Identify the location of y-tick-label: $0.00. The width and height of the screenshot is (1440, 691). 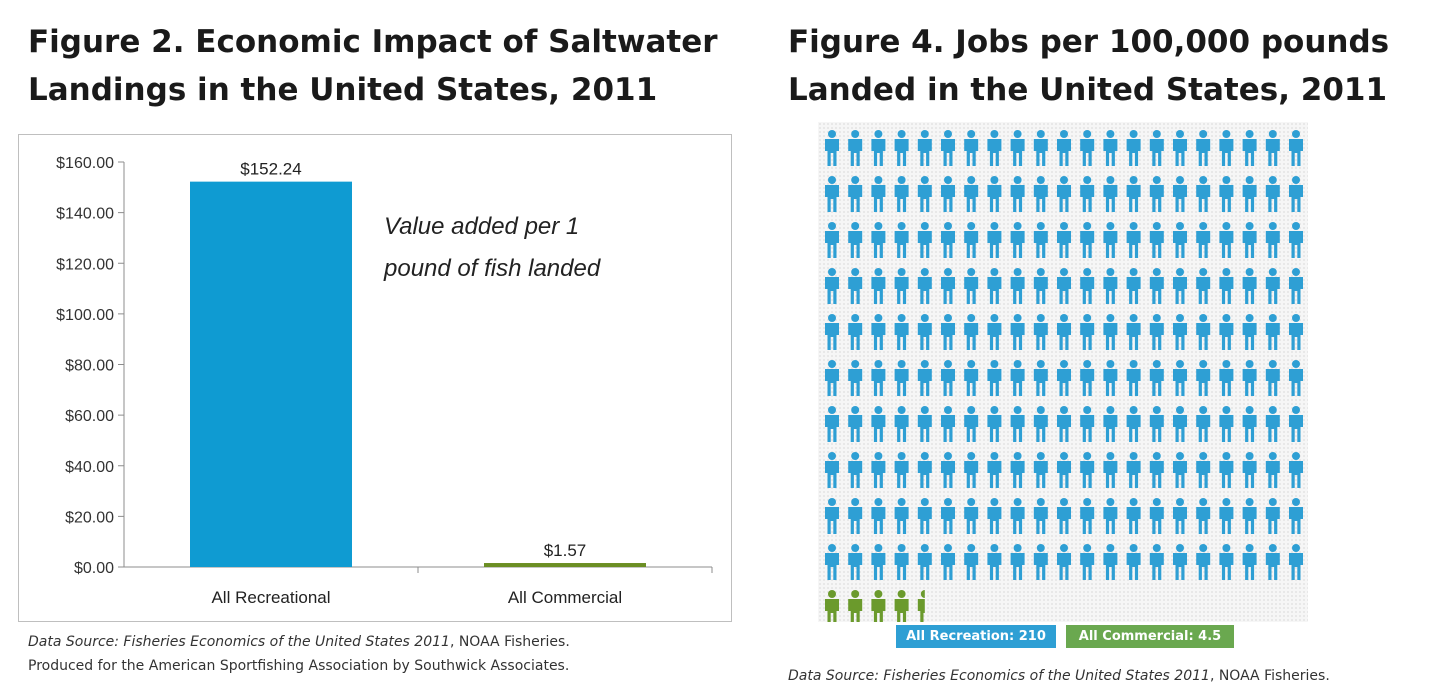
(94, 568).